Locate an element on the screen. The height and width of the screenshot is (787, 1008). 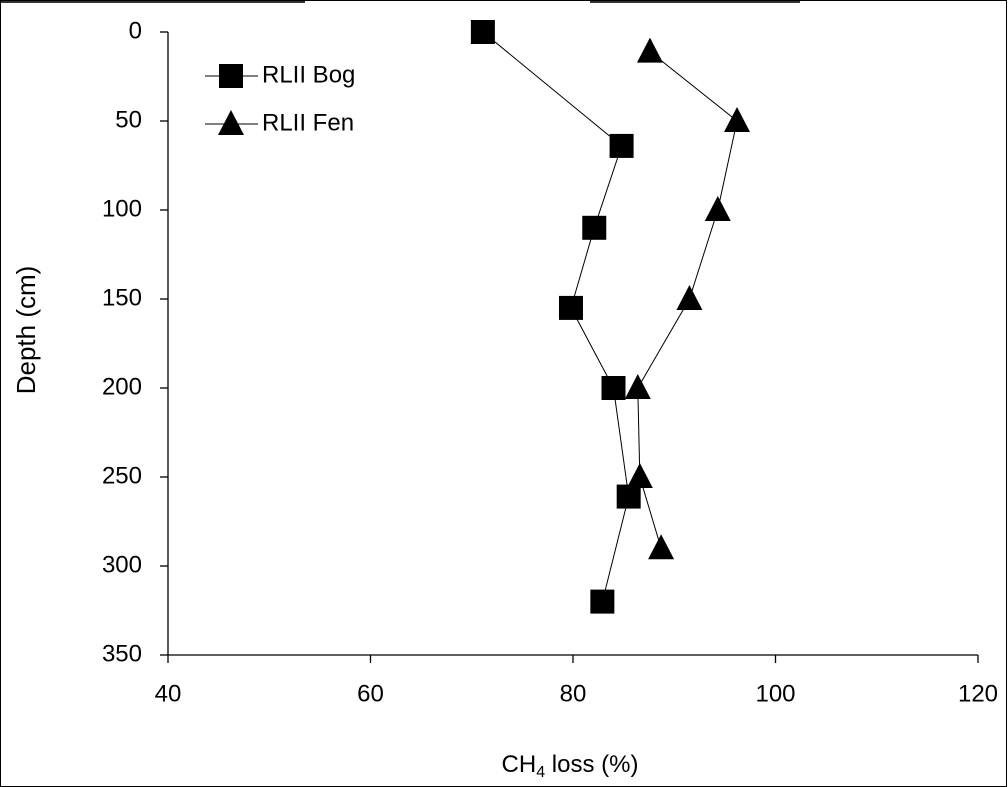
y-tick-label: 150 is located at coordinates (122, 297).